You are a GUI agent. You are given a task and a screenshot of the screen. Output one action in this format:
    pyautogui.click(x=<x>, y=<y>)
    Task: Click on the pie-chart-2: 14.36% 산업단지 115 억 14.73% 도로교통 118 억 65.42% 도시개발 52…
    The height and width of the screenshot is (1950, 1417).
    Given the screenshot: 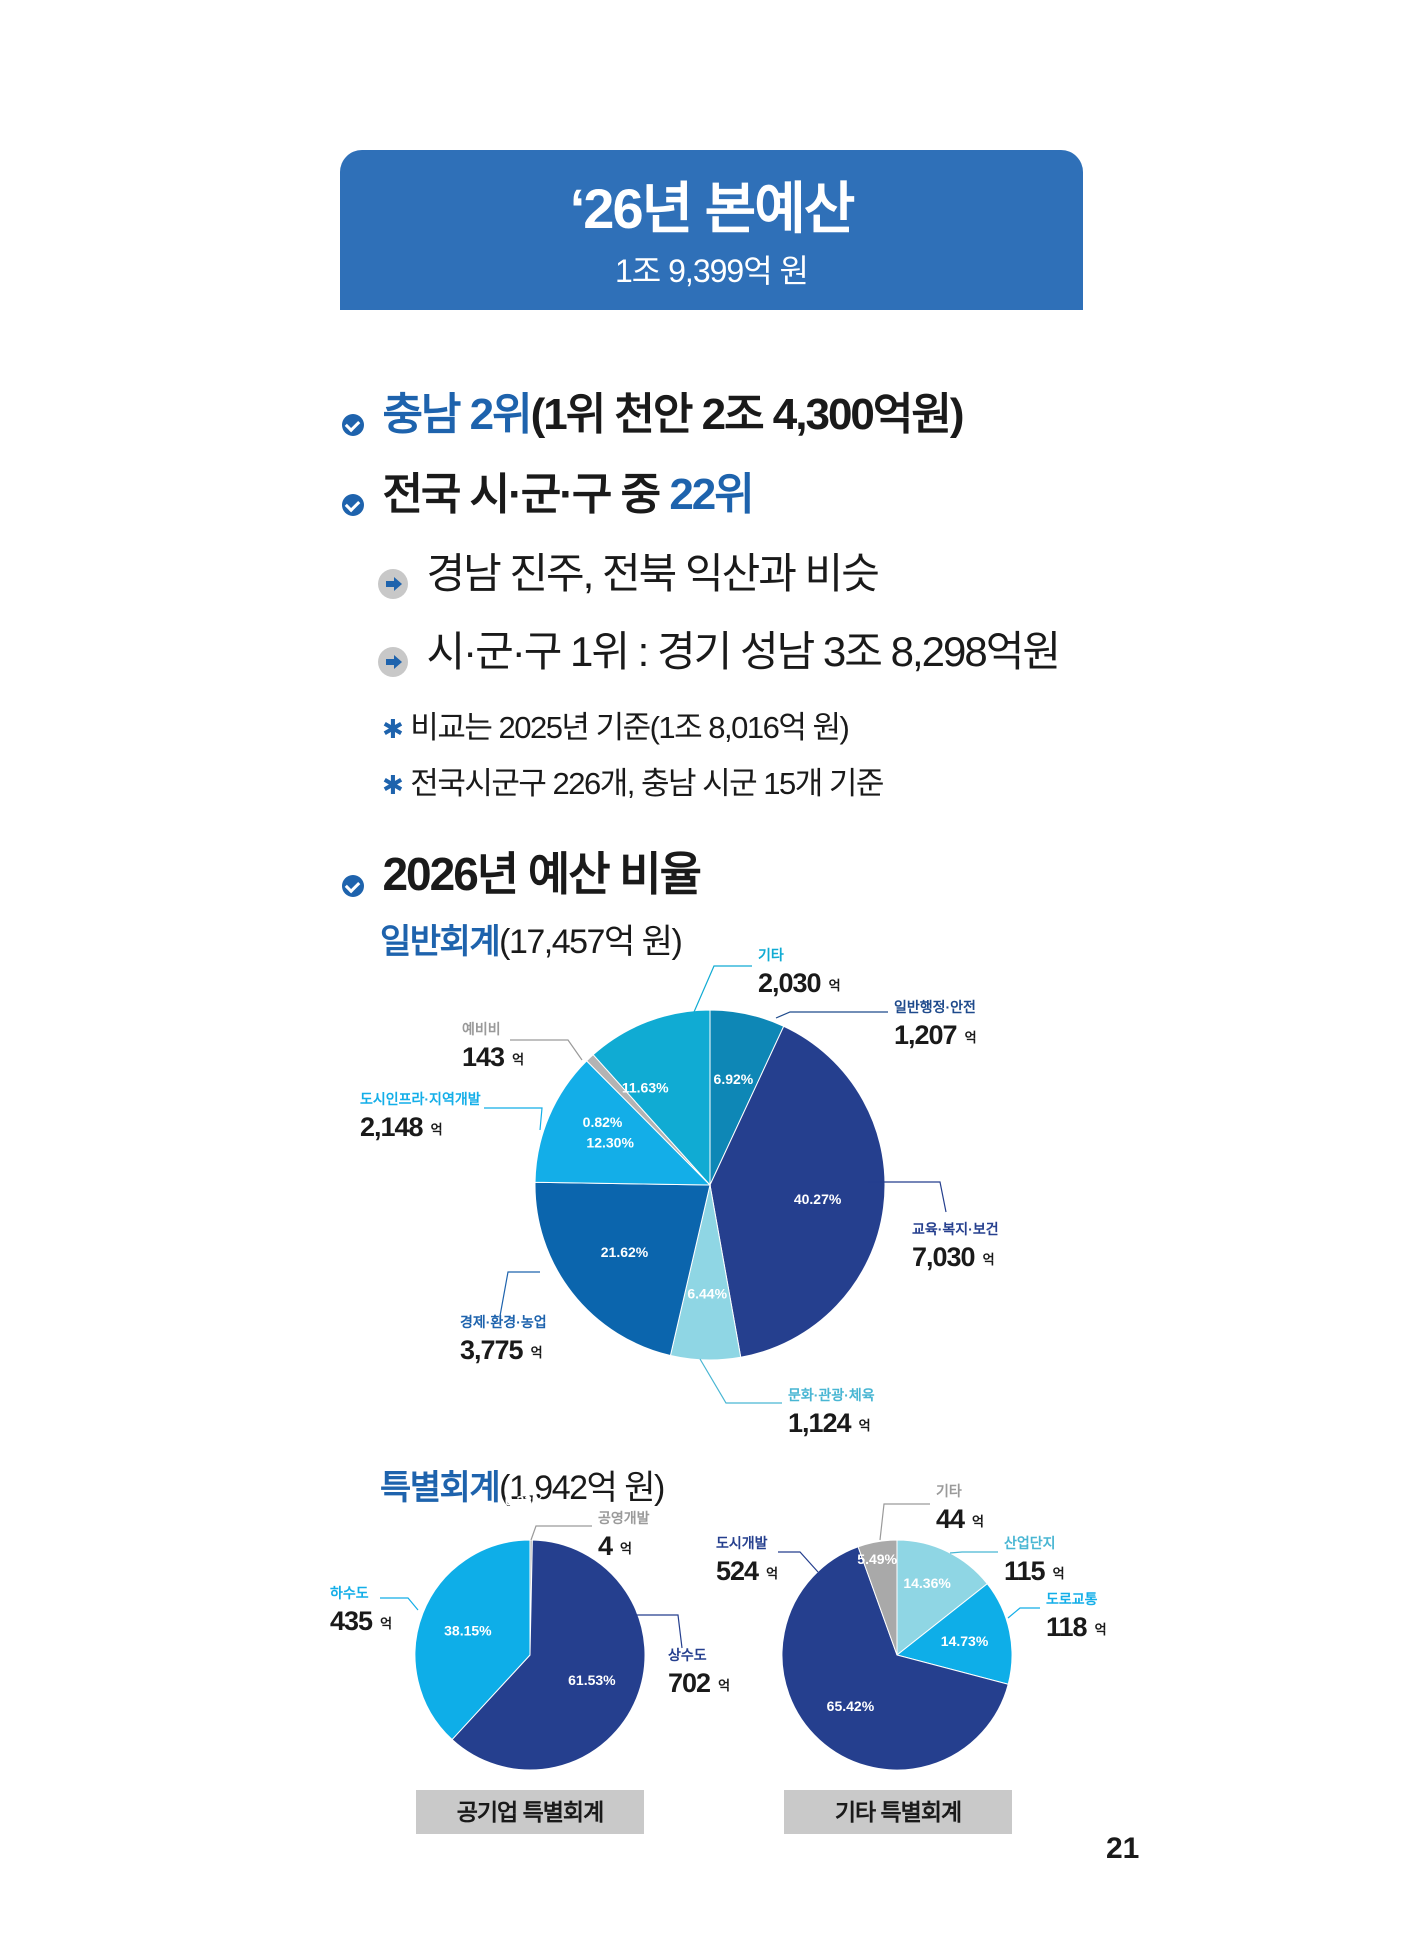 What is the action you would take?
    pyautogui.click(x=911, y=1627)
    